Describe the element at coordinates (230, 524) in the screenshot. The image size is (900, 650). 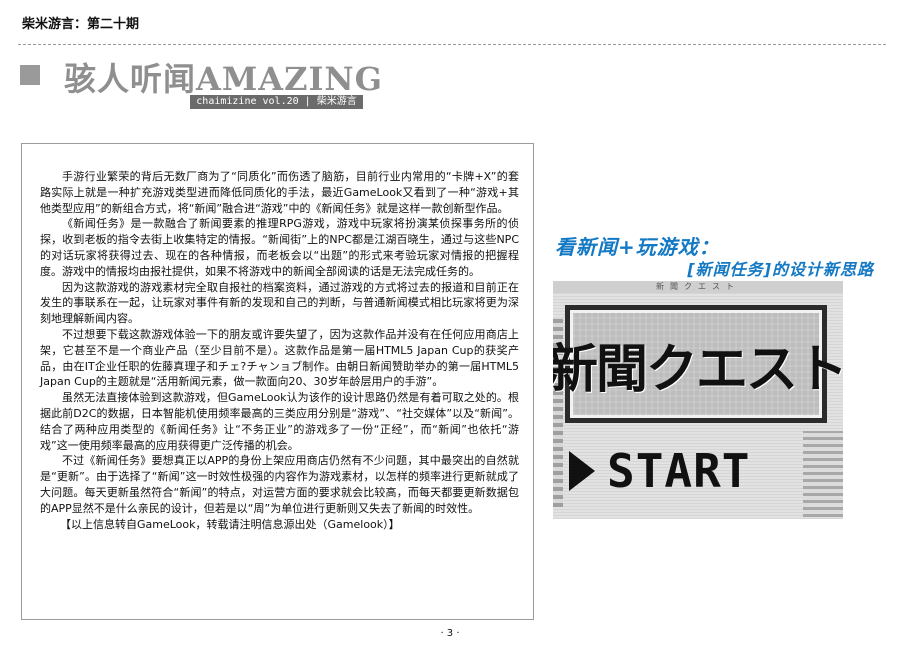
I see `article-credit: 【以上信息转自GameLook，转载请注明信息源出处（Gamelook）】` at that location.